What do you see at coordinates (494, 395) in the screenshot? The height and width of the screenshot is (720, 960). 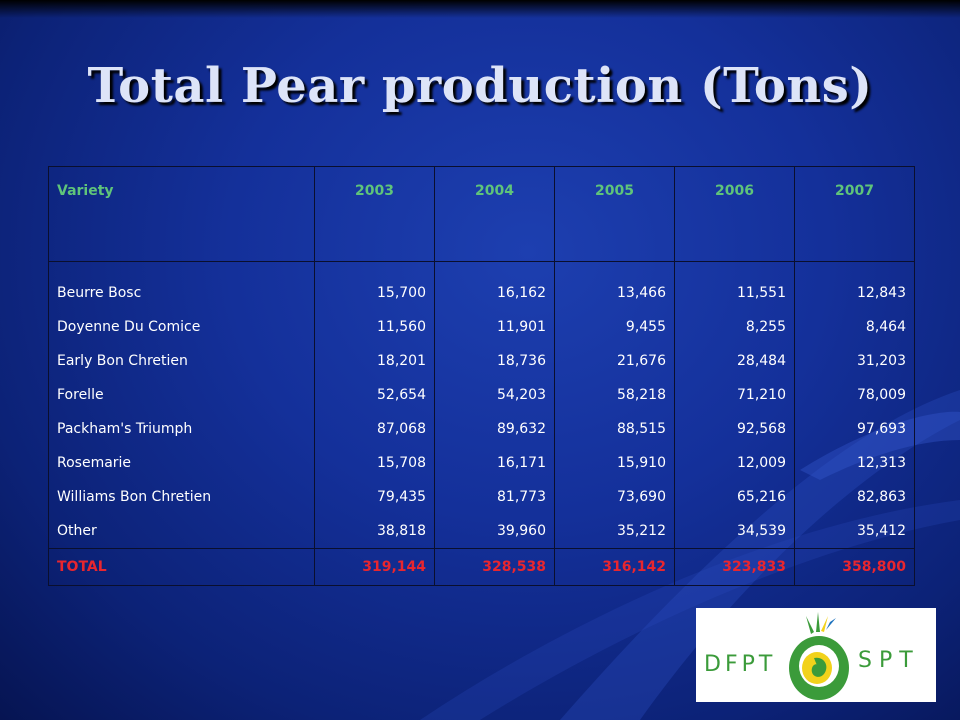 I see `value-cell: 54,203` at bounding box center [494, 395].